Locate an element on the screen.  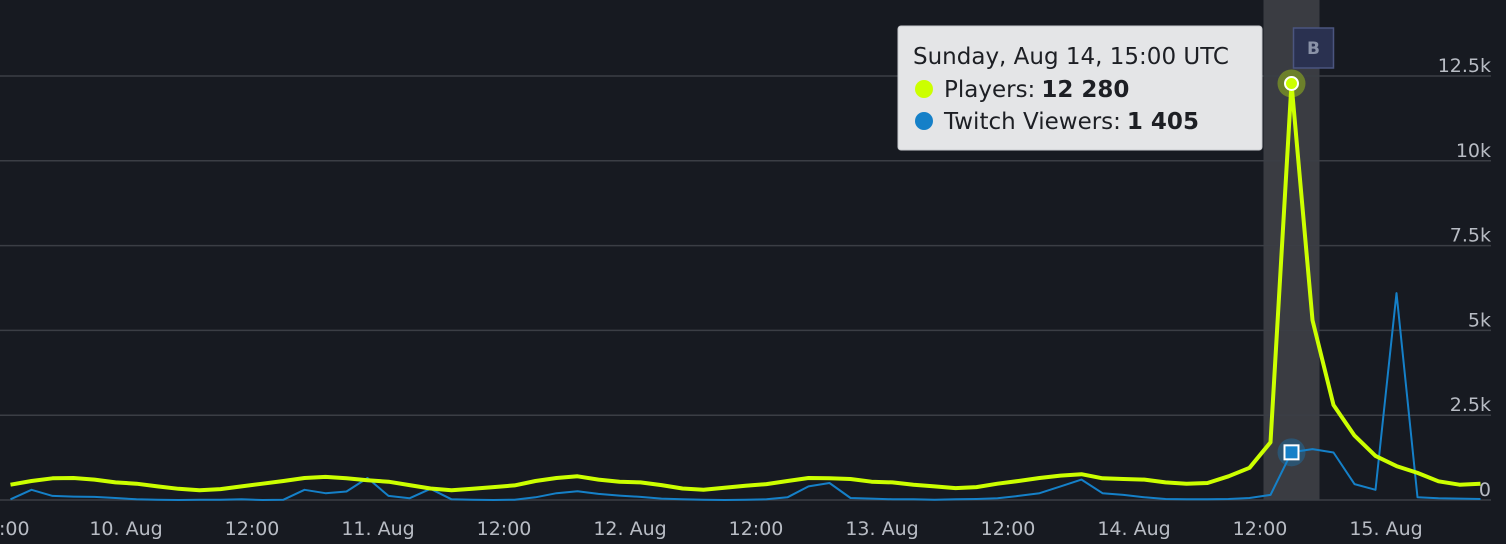
y-tick-label: 7.5k is located at coordinates (1470, 236).